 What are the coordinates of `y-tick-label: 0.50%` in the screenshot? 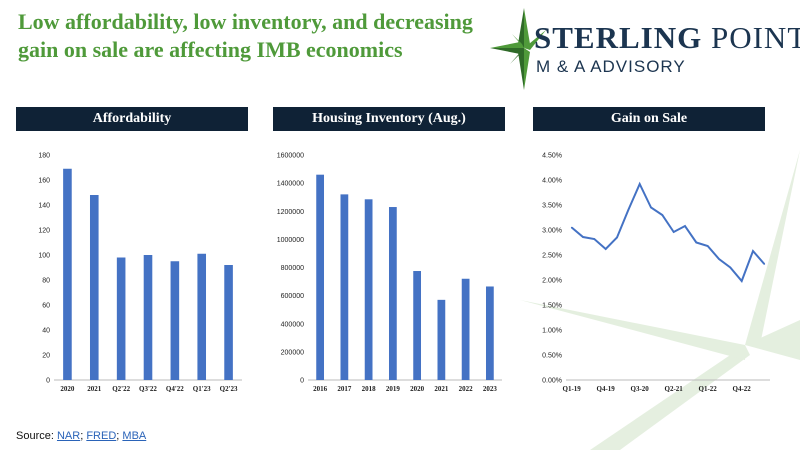 It's located at (552, 356).